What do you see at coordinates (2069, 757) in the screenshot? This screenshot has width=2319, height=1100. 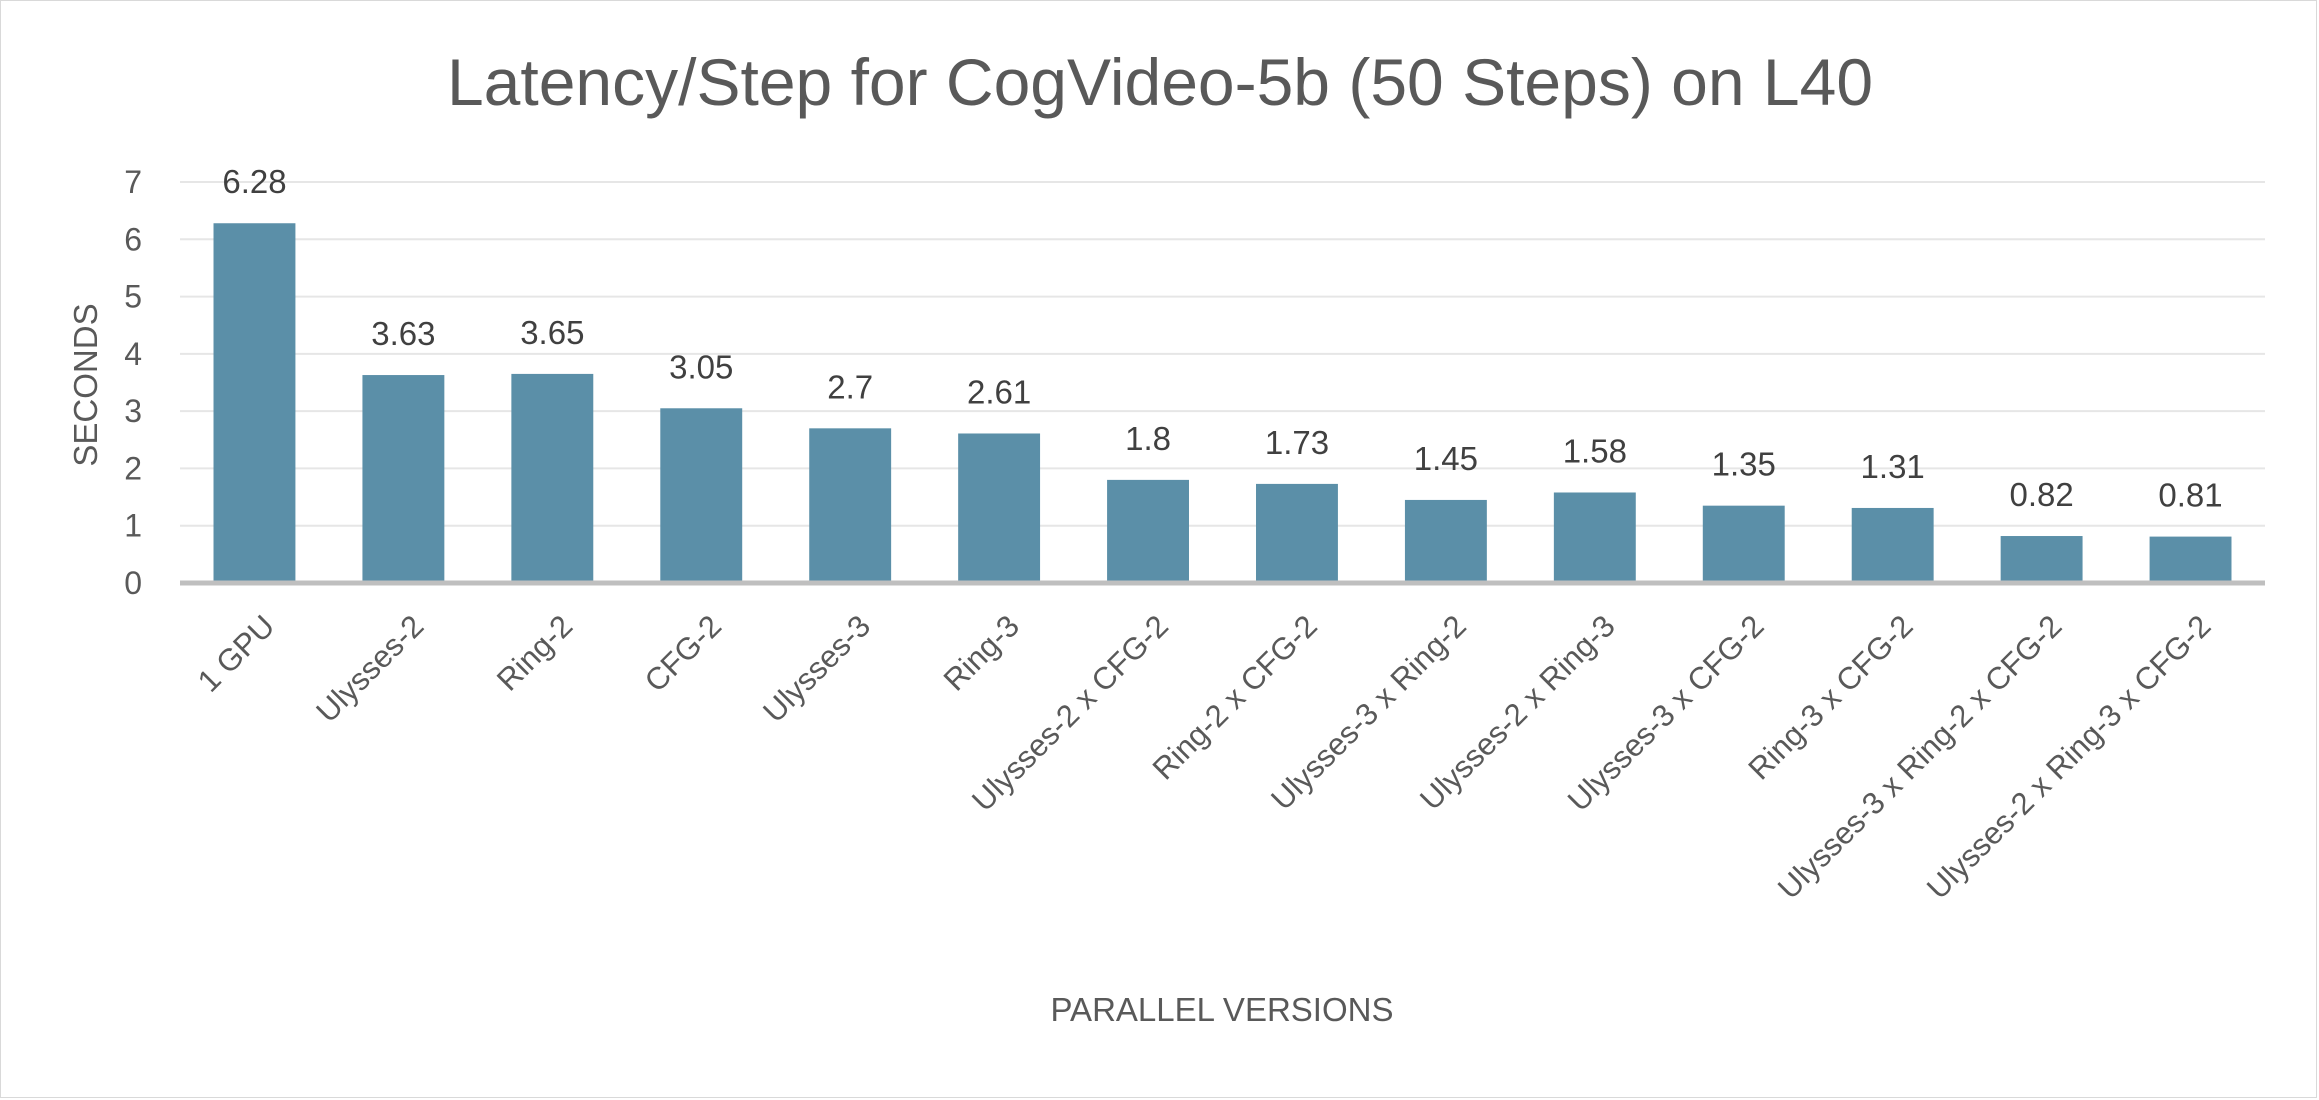 I see `x-category-label: Ulysses-2 x Ring-3 x CFG-2` at bounding box center [2069, 757].